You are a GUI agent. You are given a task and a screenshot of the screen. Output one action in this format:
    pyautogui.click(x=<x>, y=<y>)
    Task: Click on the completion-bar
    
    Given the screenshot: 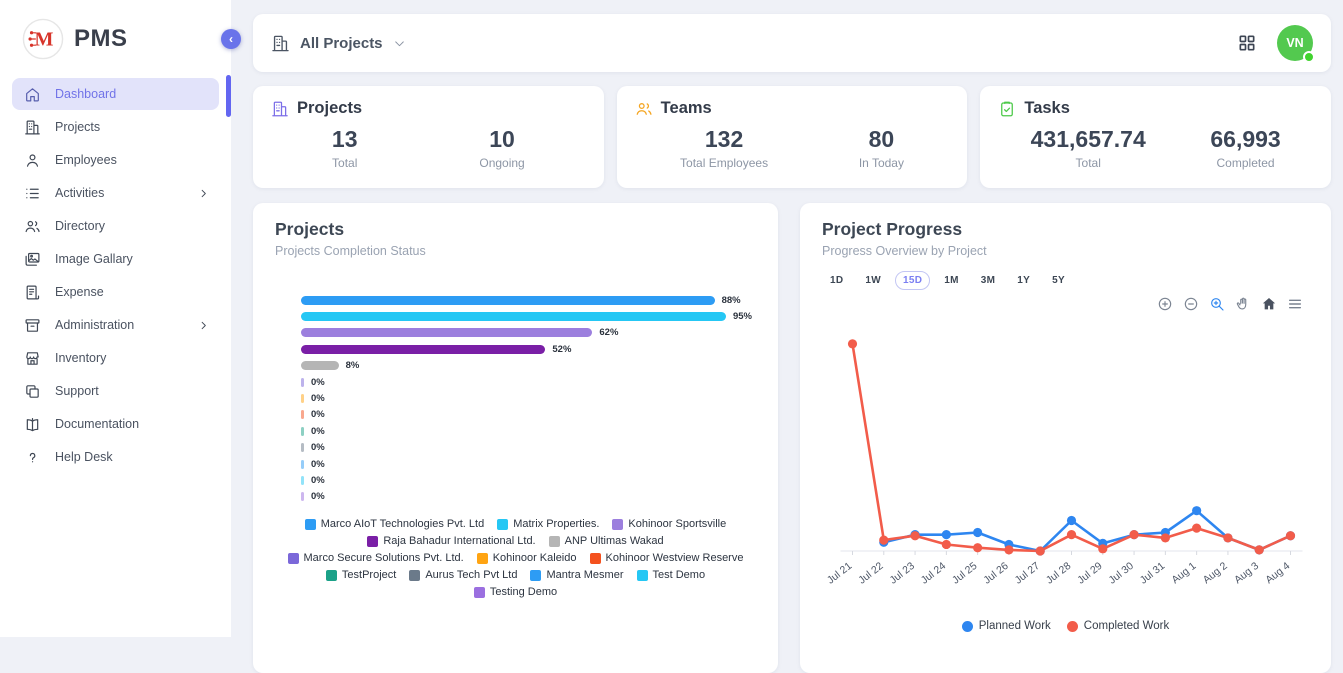 What is the action you would take?
    pyautogui.click(x=508, y=300)
    